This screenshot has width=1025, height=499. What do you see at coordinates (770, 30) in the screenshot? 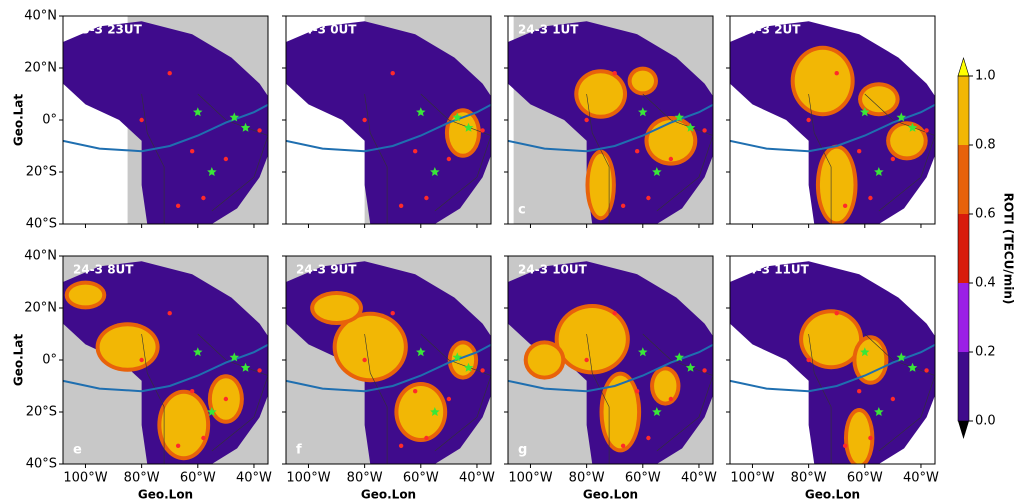
I see `panel-title: 24-3 2UT` at bounding box center [770, 30].